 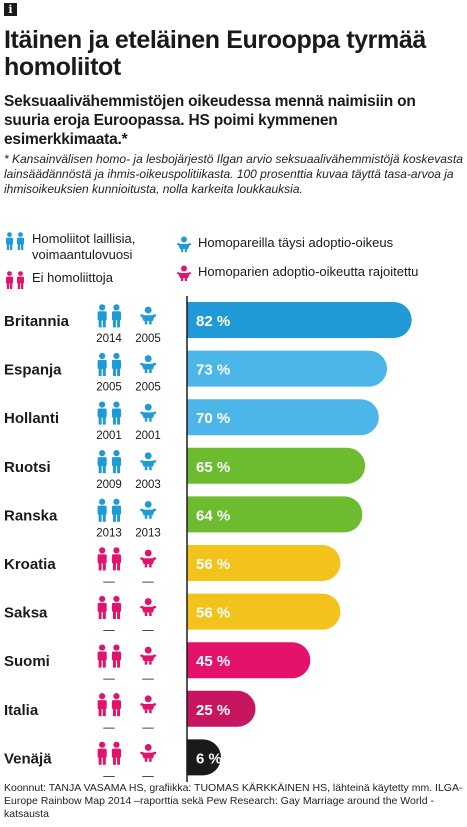 I want to click on category-label: Kroatia, so click(x=30, y=564).